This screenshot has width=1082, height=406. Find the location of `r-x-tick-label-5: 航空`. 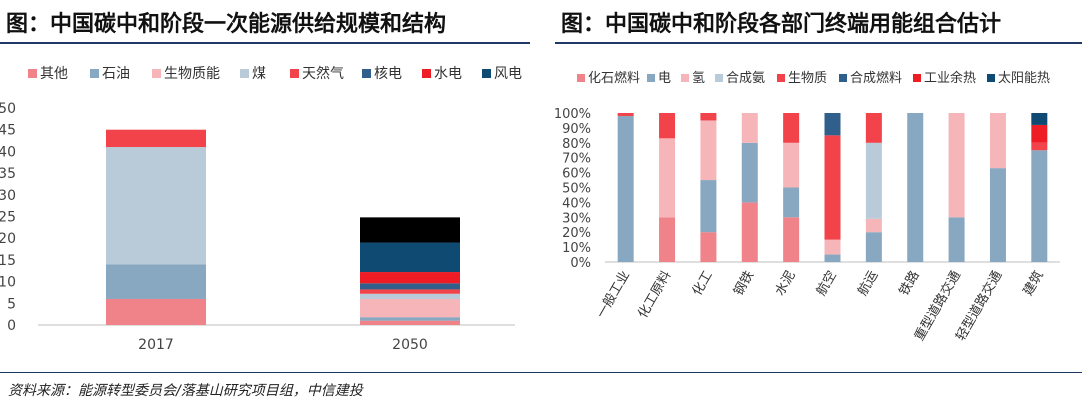

r-x-tick-label-5: 航空 is located at coordinates (826, 283).